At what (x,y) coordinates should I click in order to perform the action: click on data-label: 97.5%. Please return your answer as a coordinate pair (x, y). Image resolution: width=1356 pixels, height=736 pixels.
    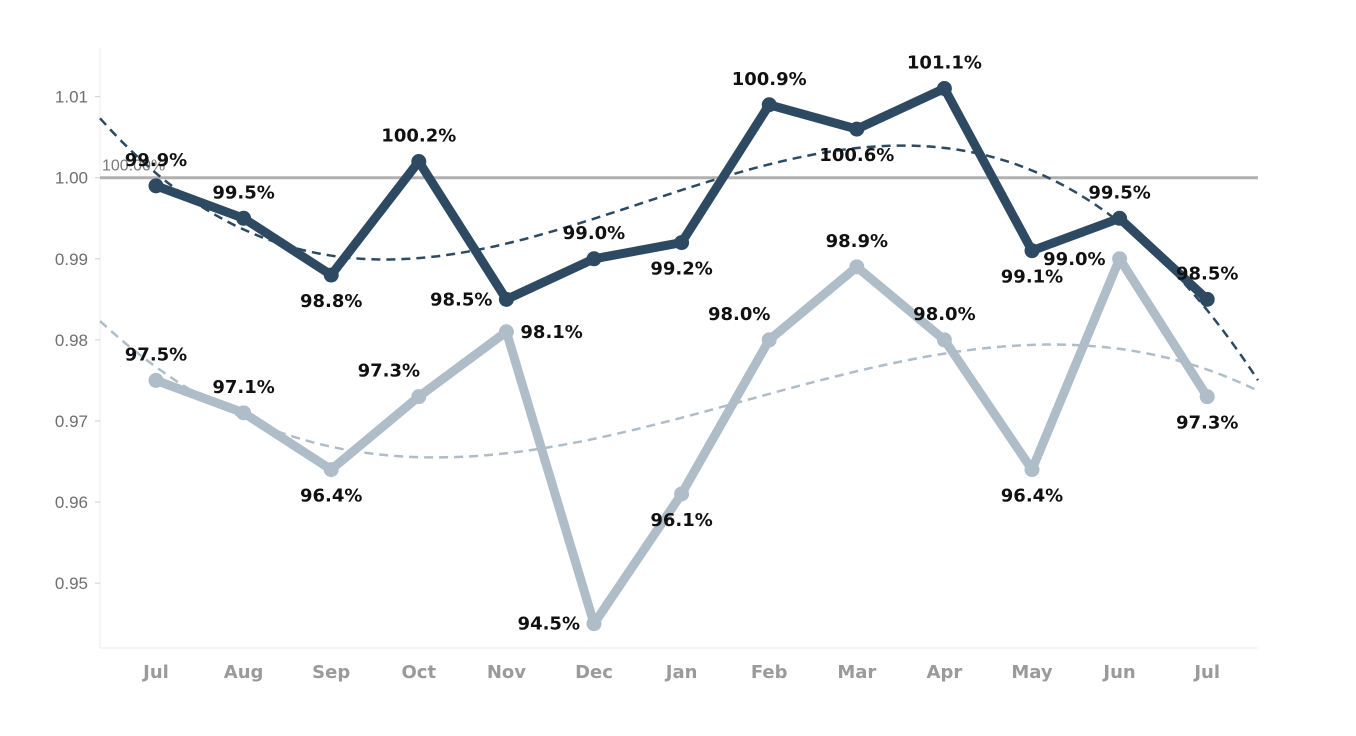
    Looking at the image, I should click on (156, 354).